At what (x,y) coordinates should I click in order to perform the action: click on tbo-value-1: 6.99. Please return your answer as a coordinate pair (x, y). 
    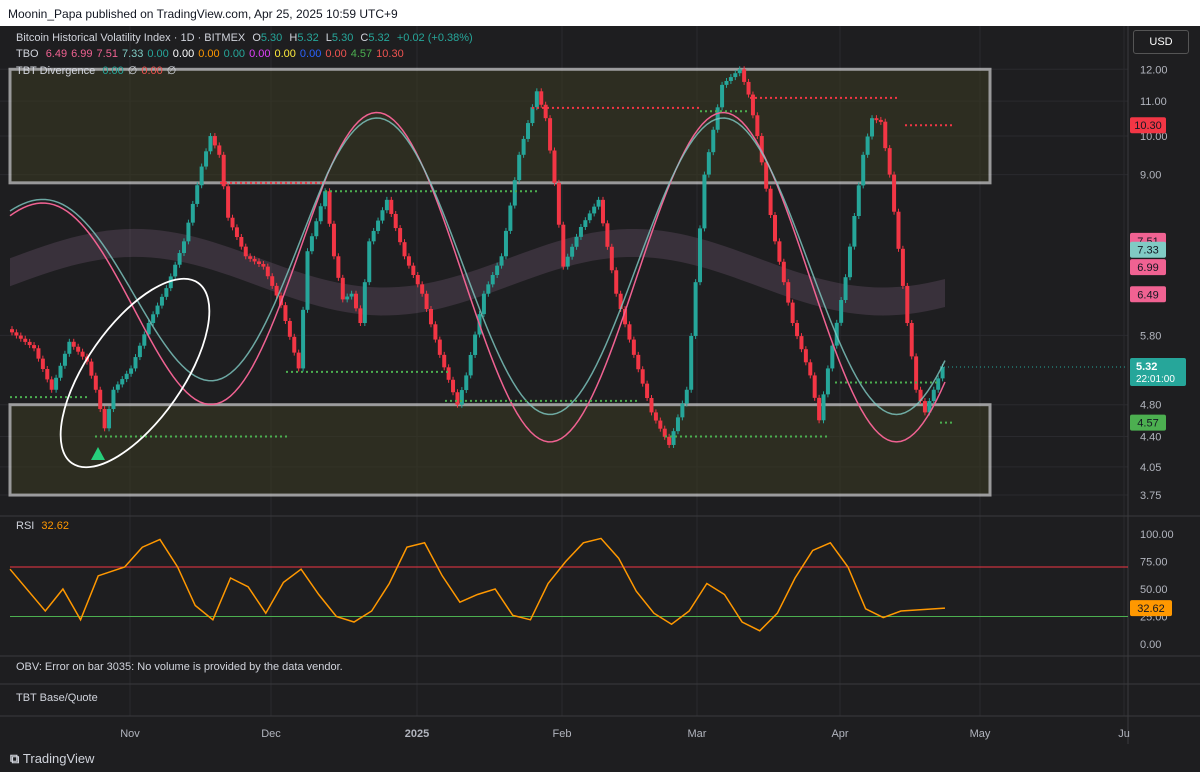
    Looking at the image, I should click on (82, 54).